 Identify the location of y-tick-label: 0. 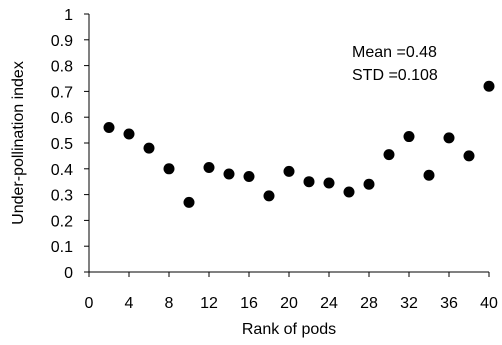
(68, 273).